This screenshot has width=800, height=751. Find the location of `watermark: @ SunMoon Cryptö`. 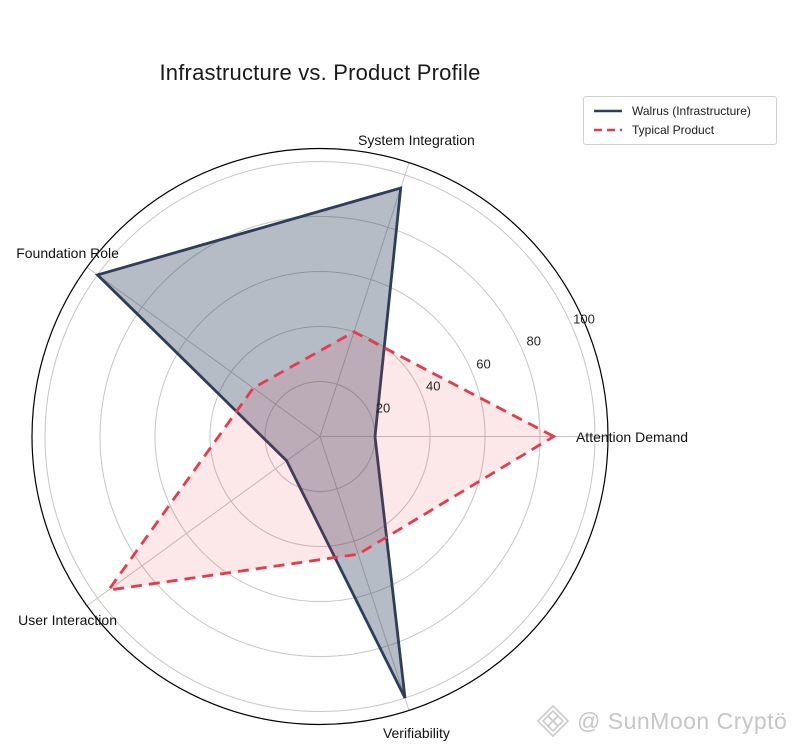

watermark: @ SunMoon Cryptö is located at coordinates (661, 721).